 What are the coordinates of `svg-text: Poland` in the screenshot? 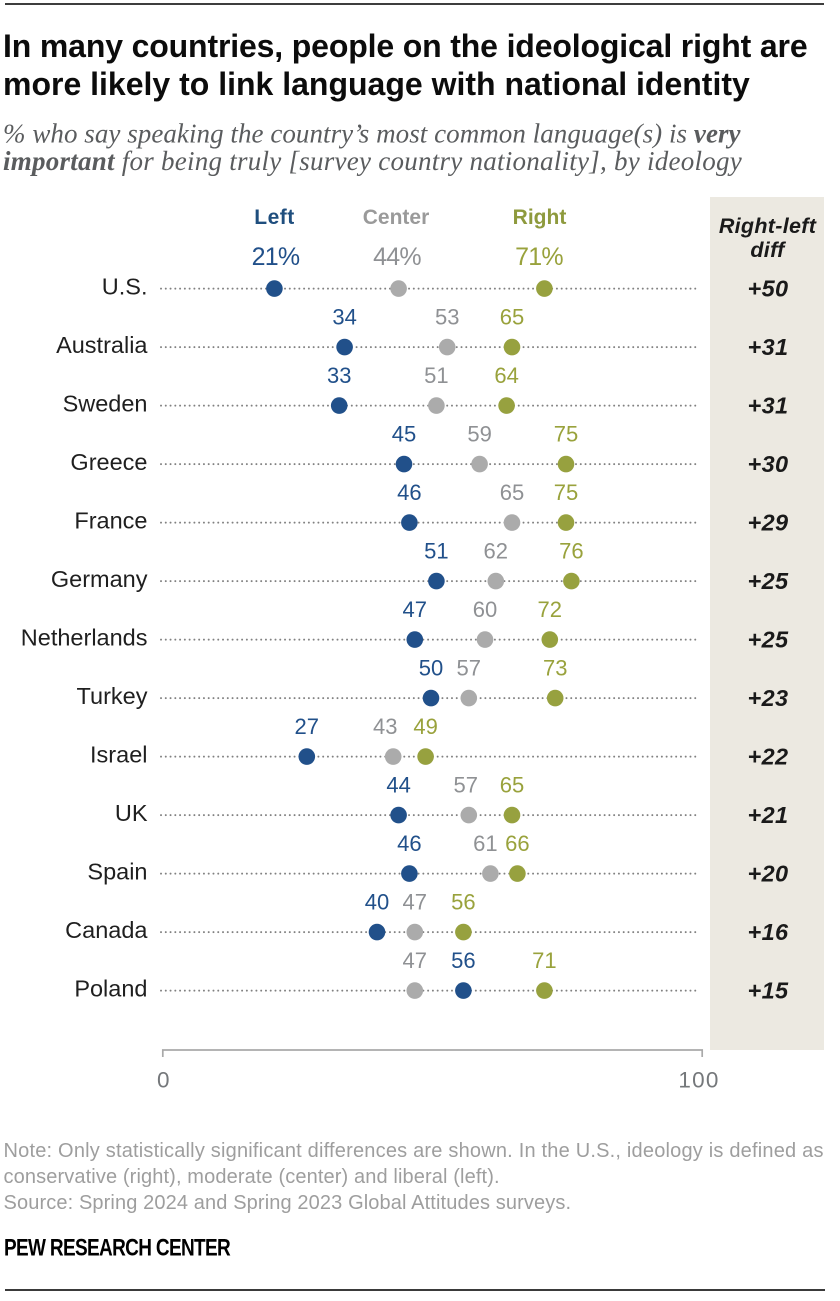 It's located at (110, 989).